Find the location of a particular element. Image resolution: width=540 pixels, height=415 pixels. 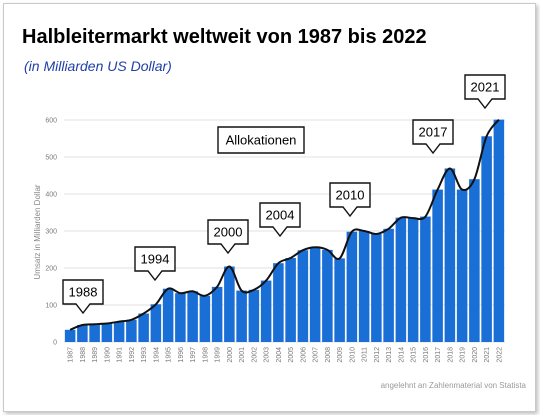

x-tick-label: 2022 is located at coordinates (499, 355).